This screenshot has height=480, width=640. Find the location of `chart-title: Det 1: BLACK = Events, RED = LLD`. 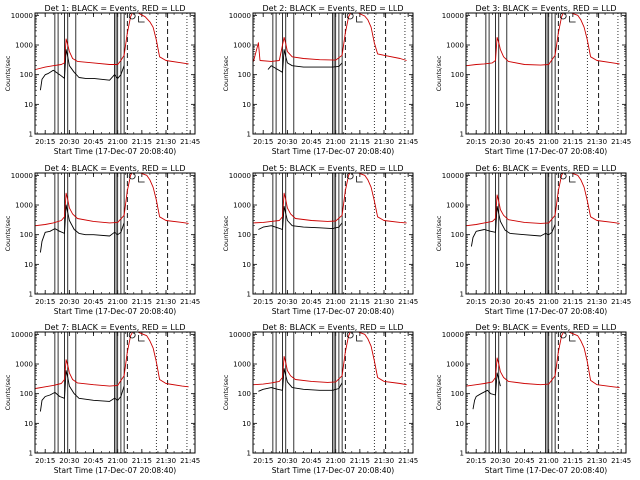

chart-title: Det 1: BLACK = Events, RED = LLD is located at coordinates (115, 8).